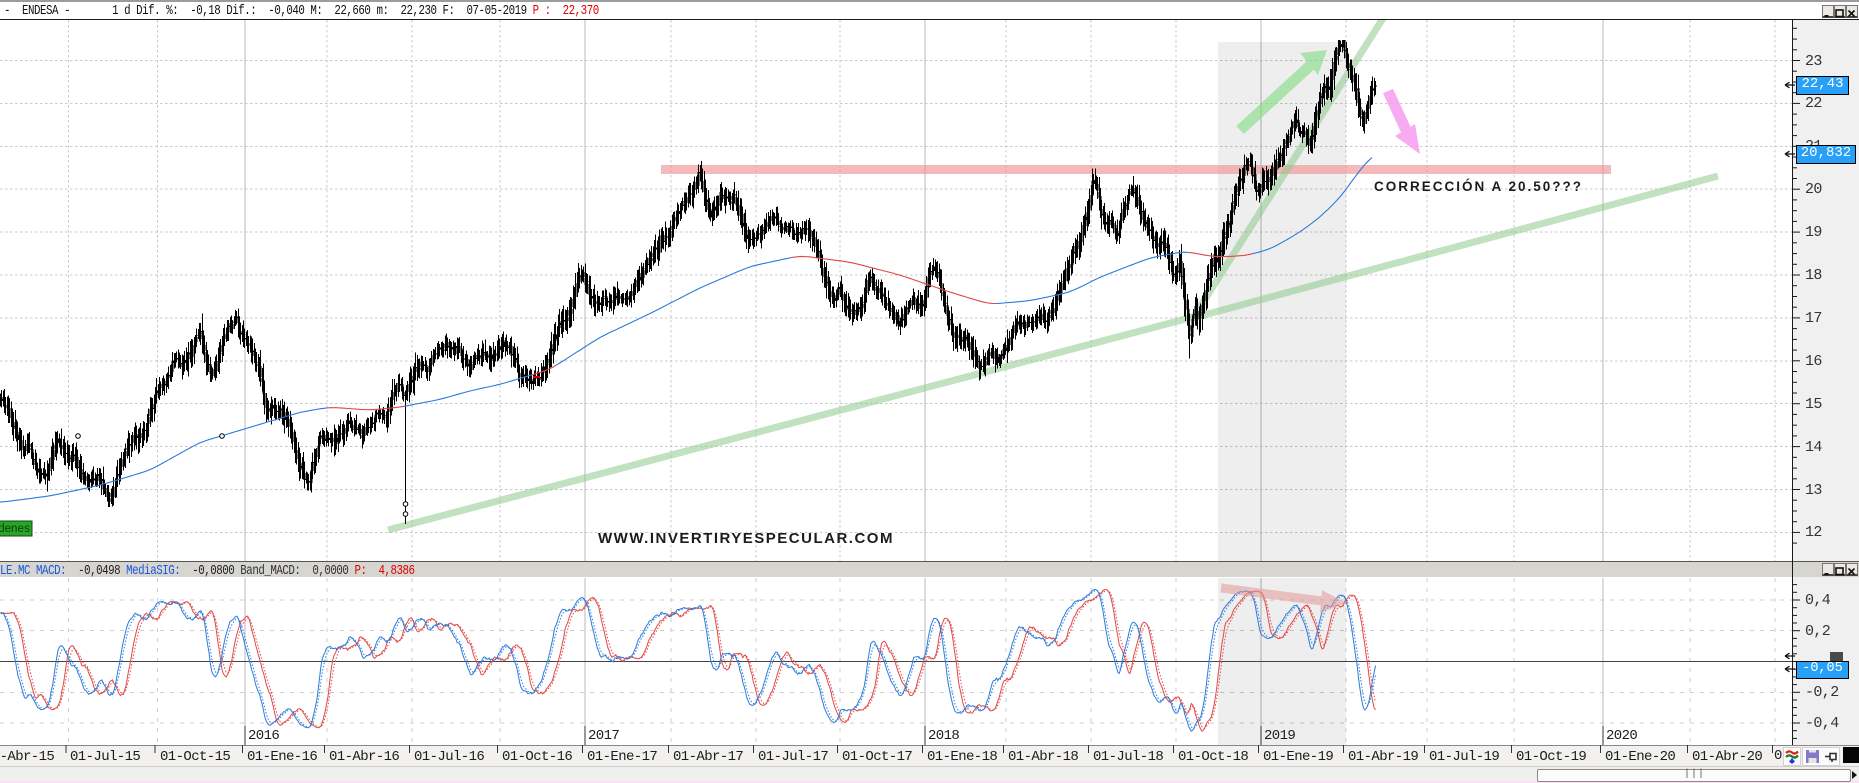 The width and height of the screenshot is (1859, 783). I want to click on svg-text: WWW.INVERTIRYESPECULAR.COM, so click(746, 538).